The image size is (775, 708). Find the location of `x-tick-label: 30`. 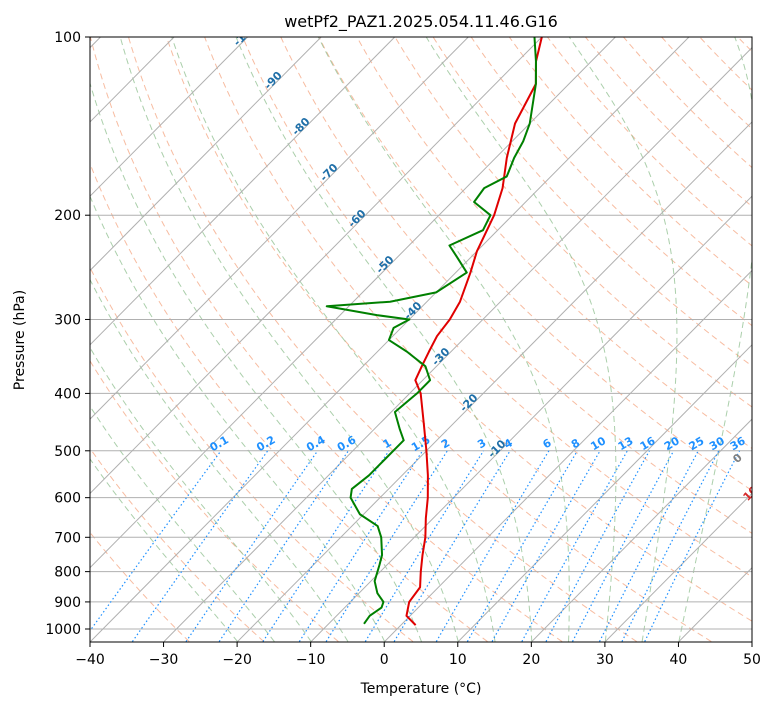

x-tick-label: 30 is located at coordinates (605, 660).